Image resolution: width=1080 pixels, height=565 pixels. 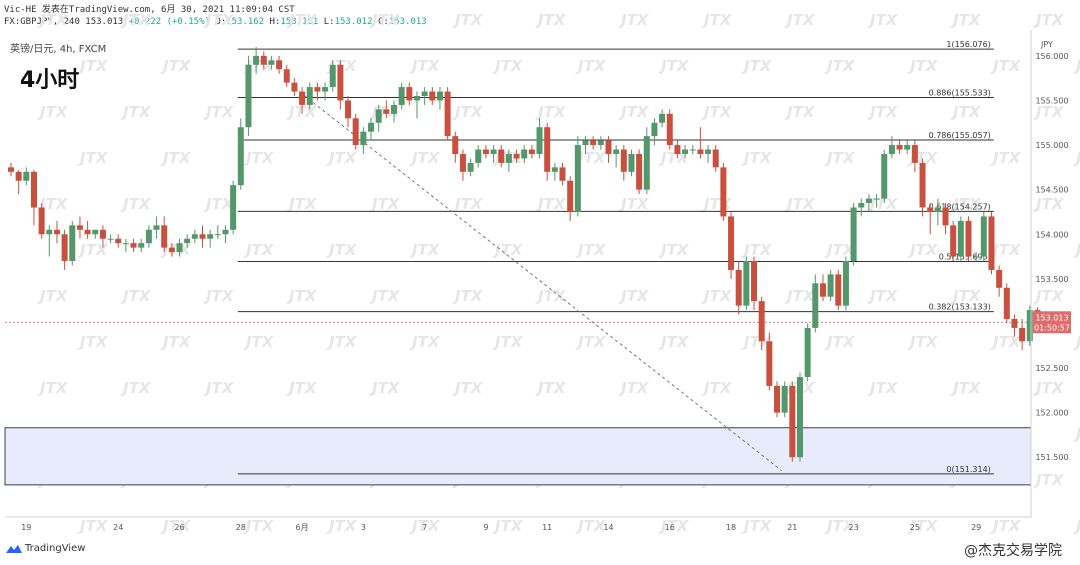 I want to click on time-tick-label: 9, so click(x=485, y=527).